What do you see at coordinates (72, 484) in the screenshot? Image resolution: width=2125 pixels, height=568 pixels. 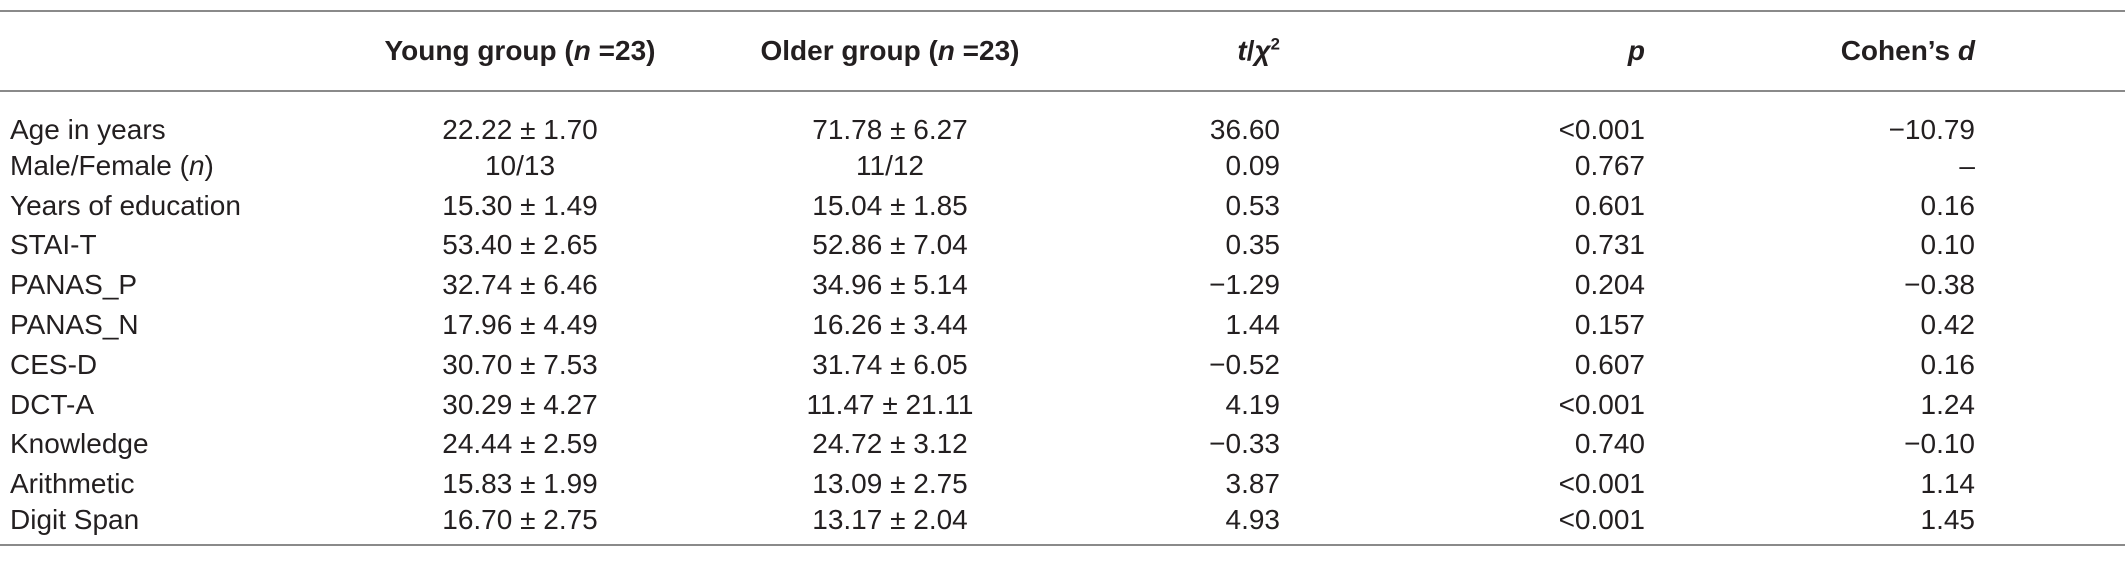 I see `cell-variable: Arithmetic` at bounding box center [72, 484].